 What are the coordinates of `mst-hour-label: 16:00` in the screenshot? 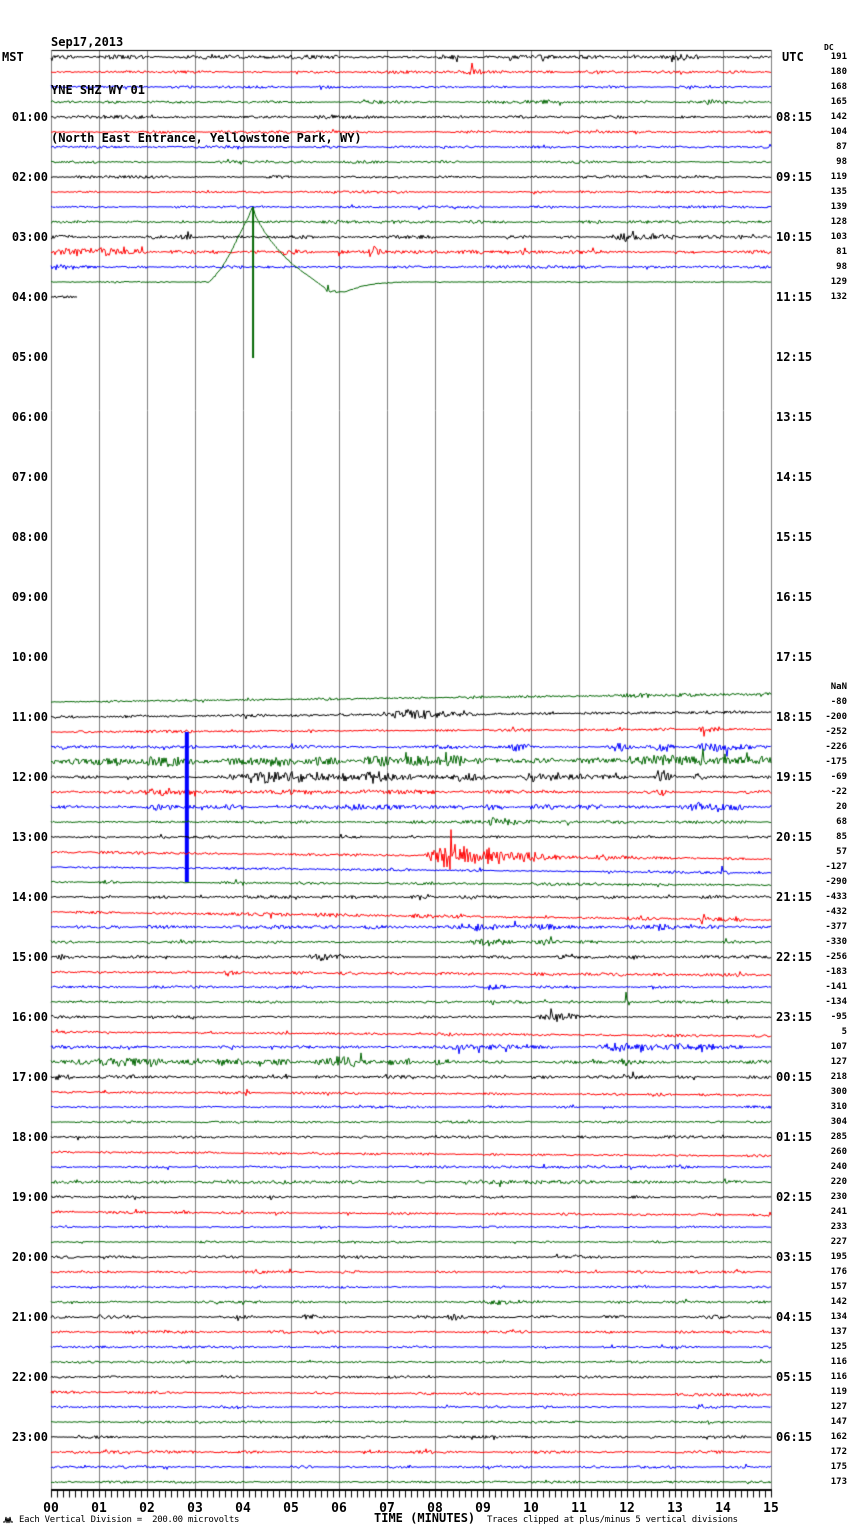 It's located at (29, 1017).